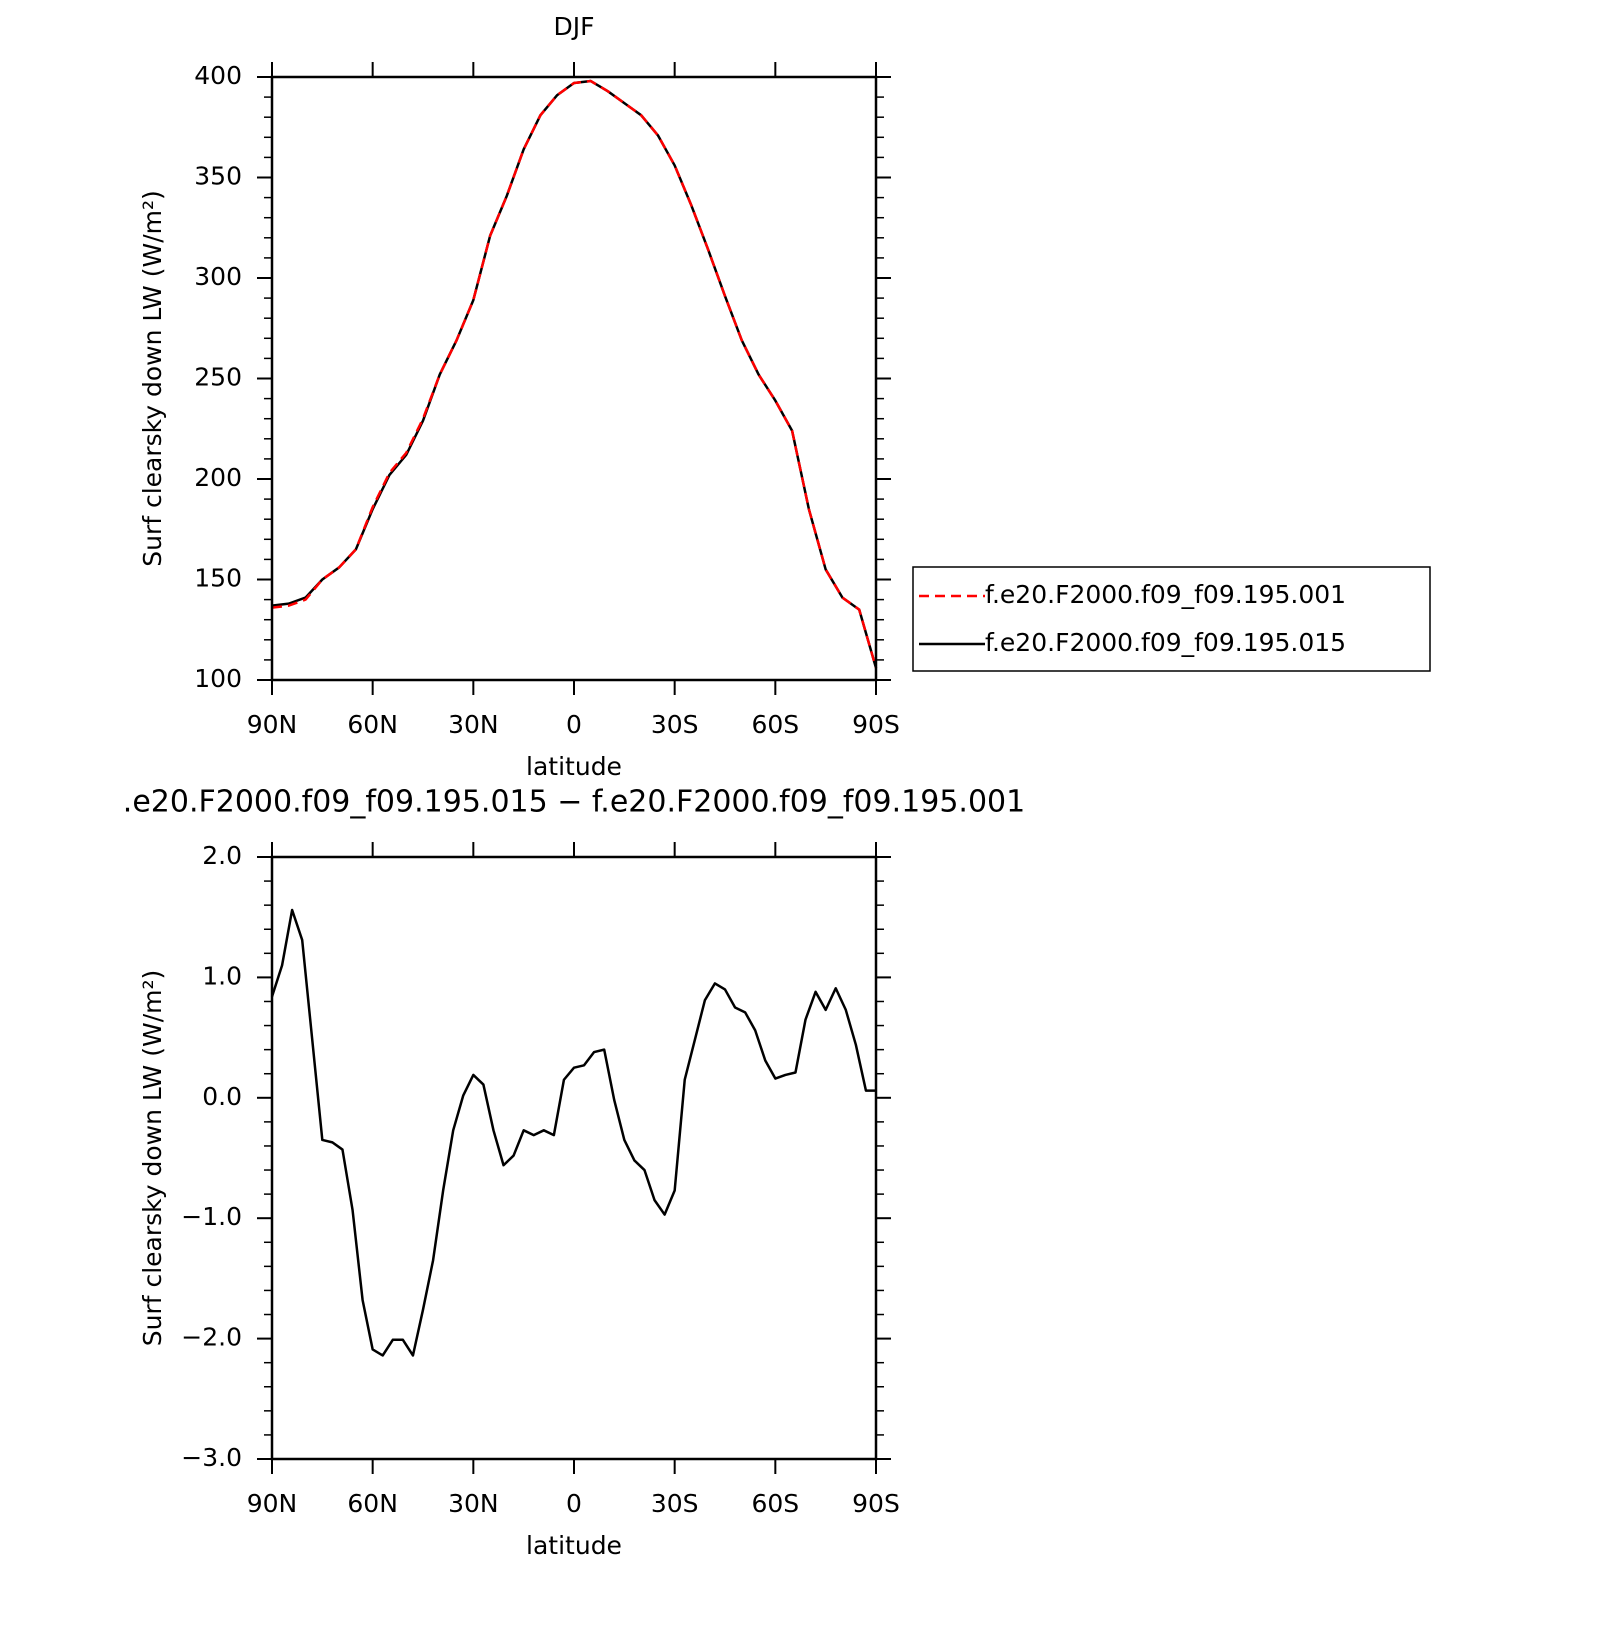 The width and height of the screenshot is (1599, 1635). Describe the element at coordinates (1165, 594) in the screenshot. I see `legend-label: f.e20.F2000.f09_f09.195.001` at that location.